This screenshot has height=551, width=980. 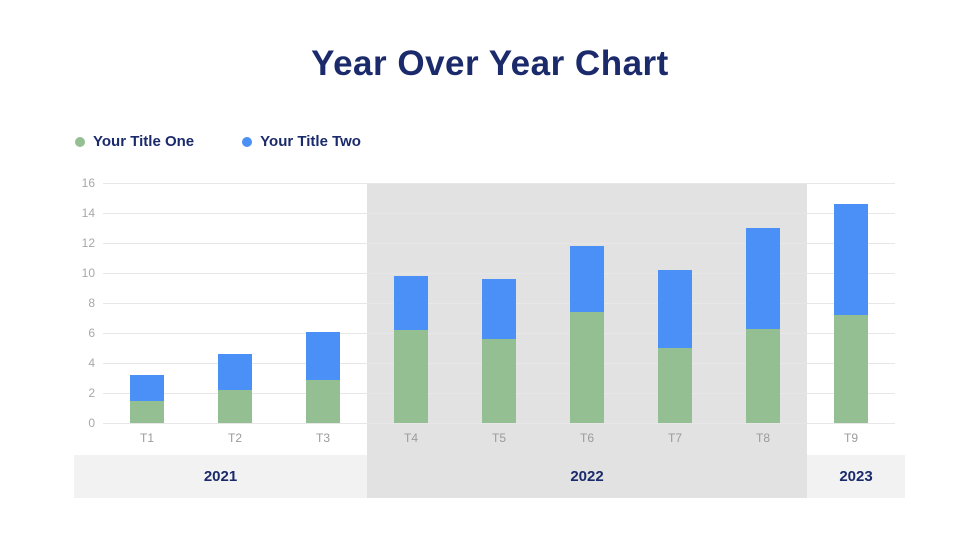 What do you see at coordinates (91, 333) in the screenshot?
I see `y-tick-label: 6` at bounding box center [91, 333].